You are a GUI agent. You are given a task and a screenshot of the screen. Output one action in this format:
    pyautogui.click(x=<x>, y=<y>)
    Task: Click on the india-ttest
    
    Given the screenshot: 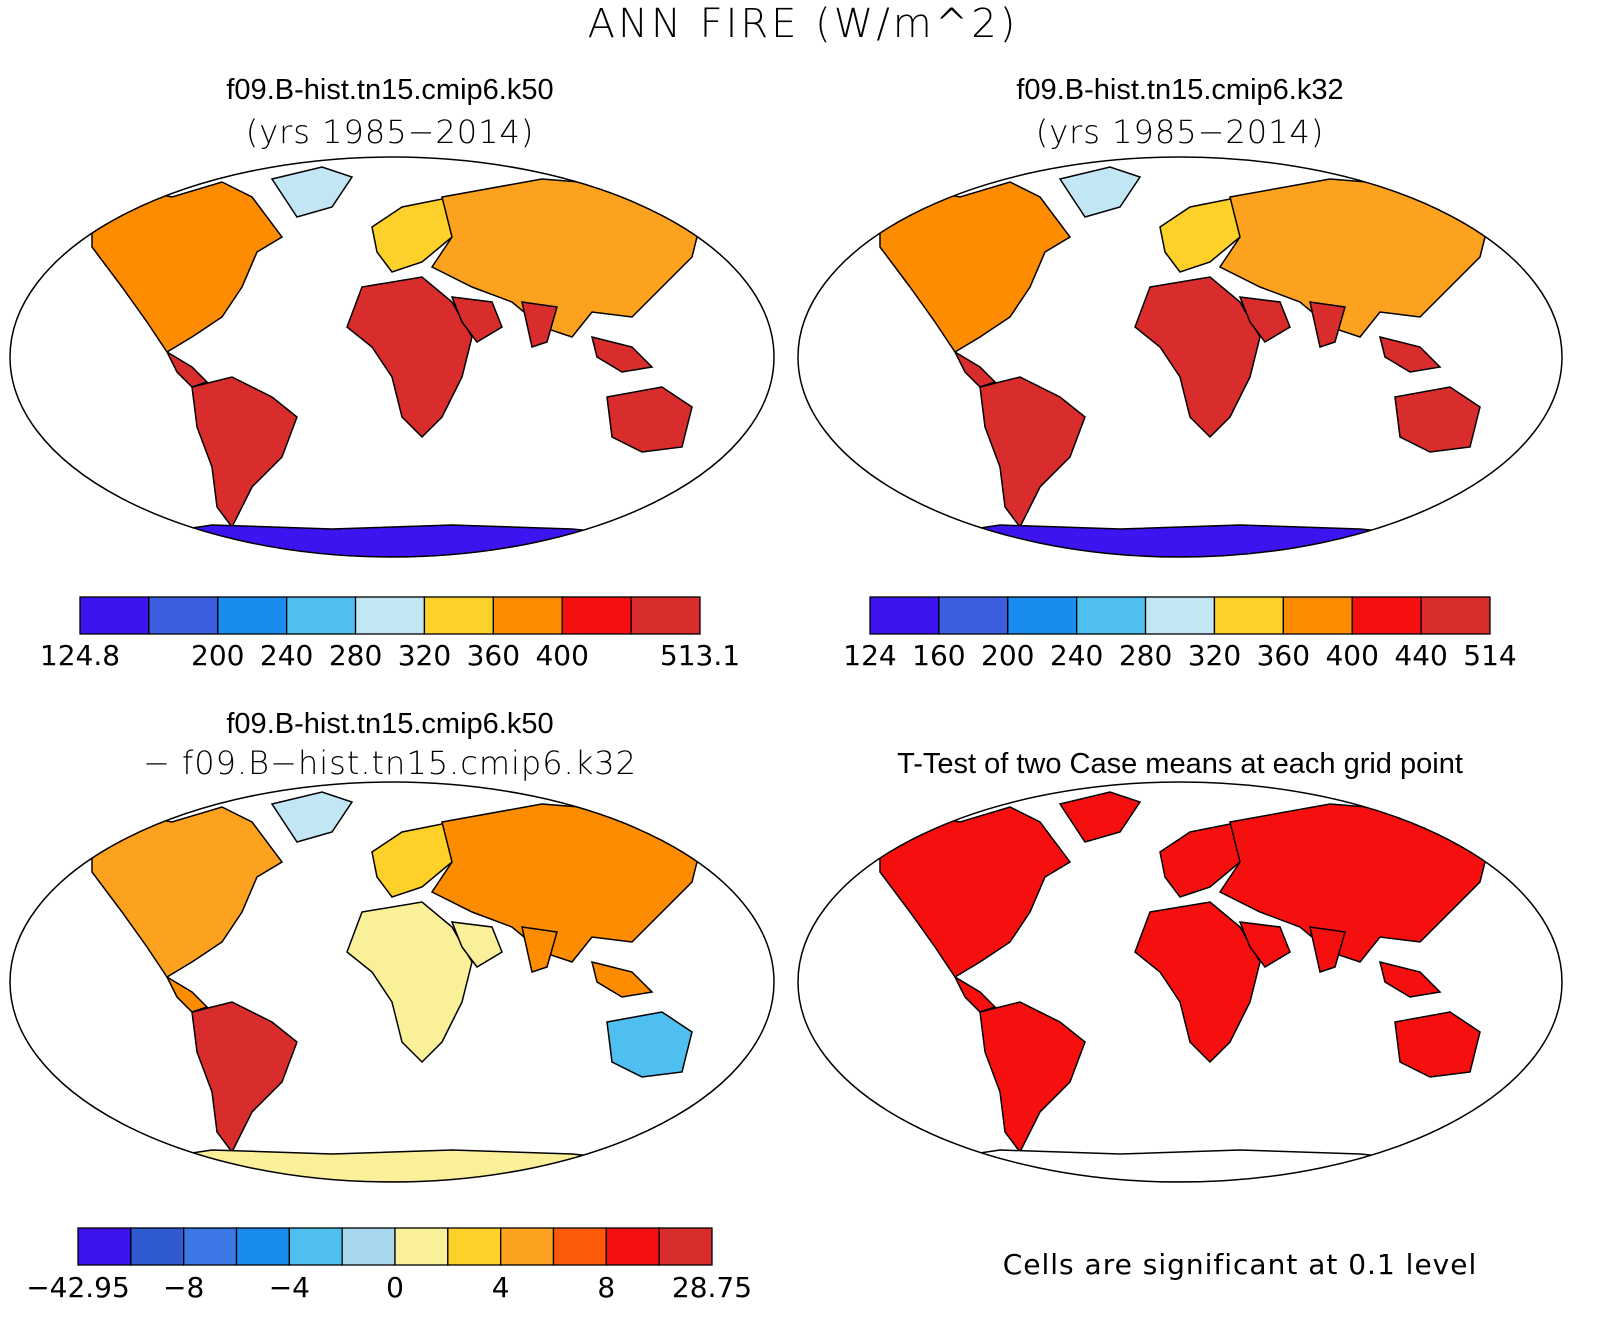 What is the action you would take?
    pyautogui.click(x=1327, y=949)
    